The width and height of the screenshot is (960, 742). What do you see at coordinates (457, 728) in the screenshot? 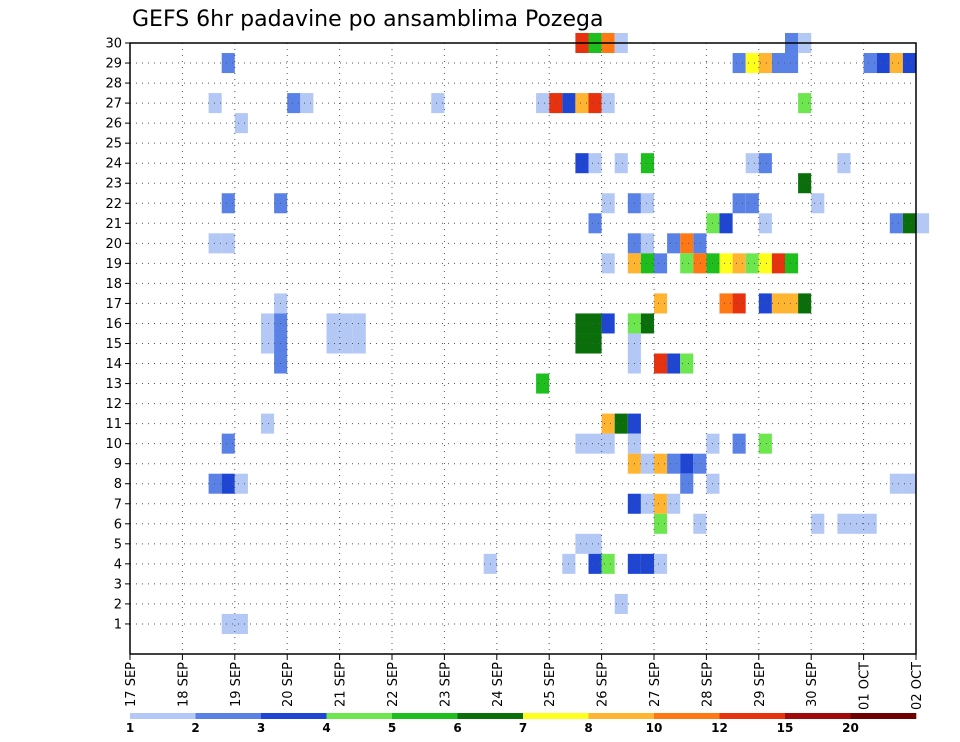
I see `colorbar-label: 6` at bounding box center [457, 728].